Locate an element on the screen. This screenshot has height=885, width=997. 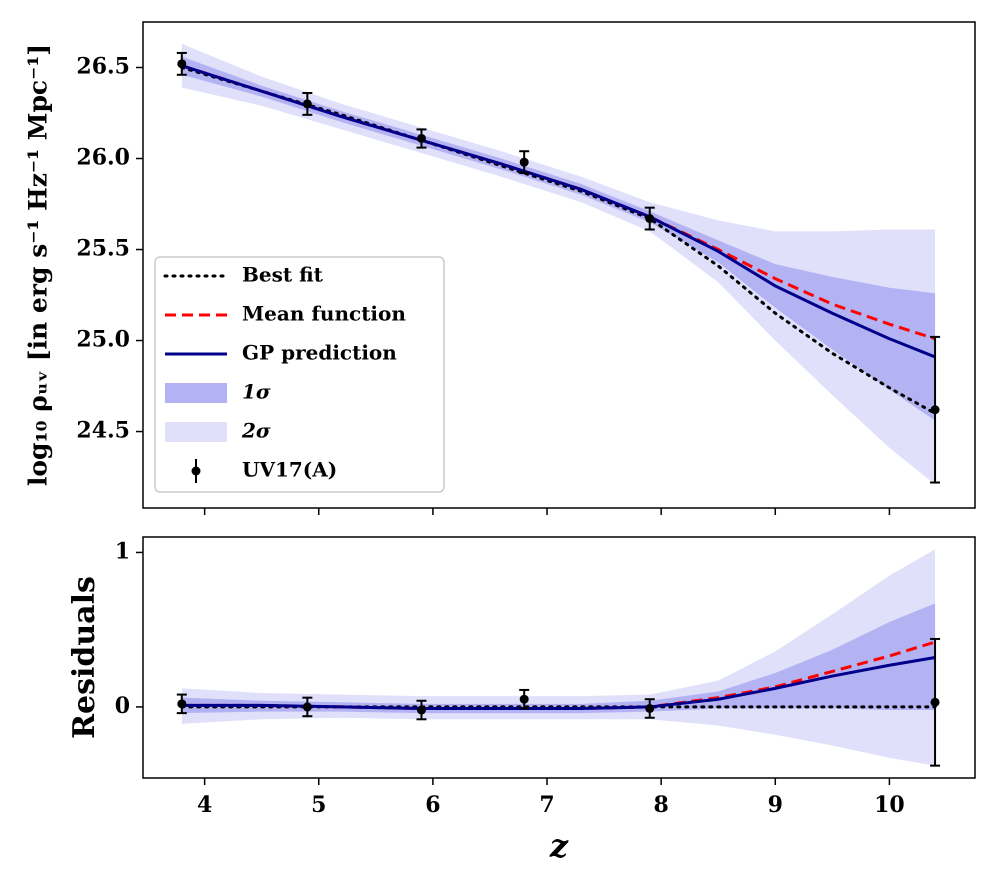
x-tick-label: 10 is located at coordinates (889, 805).